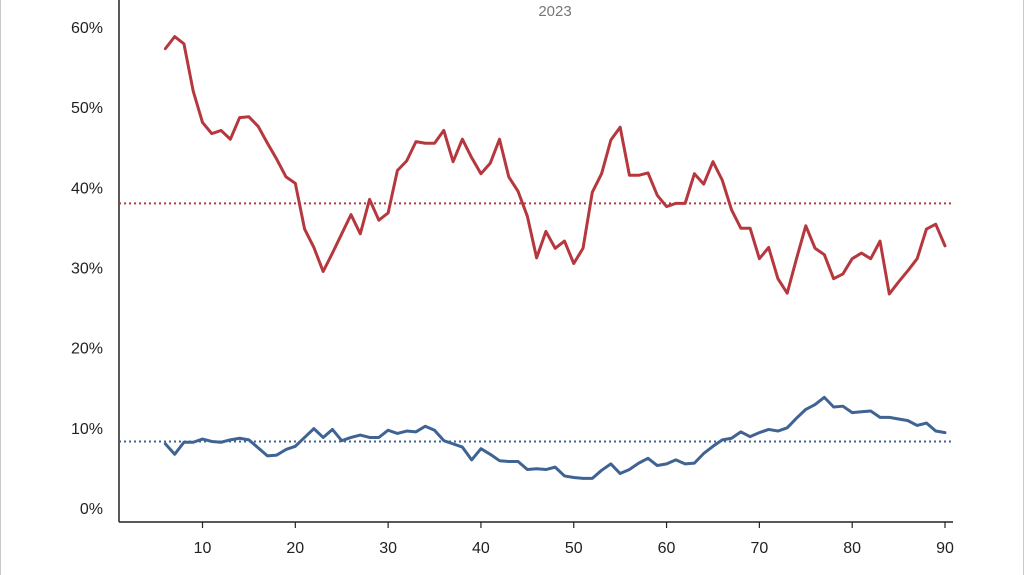 Image resolution: width=1024 pixels, height=575 pixels. Describe the element at coordinates (945, 548) in the screenshot. I see `x-tick-label: 90` at that location.